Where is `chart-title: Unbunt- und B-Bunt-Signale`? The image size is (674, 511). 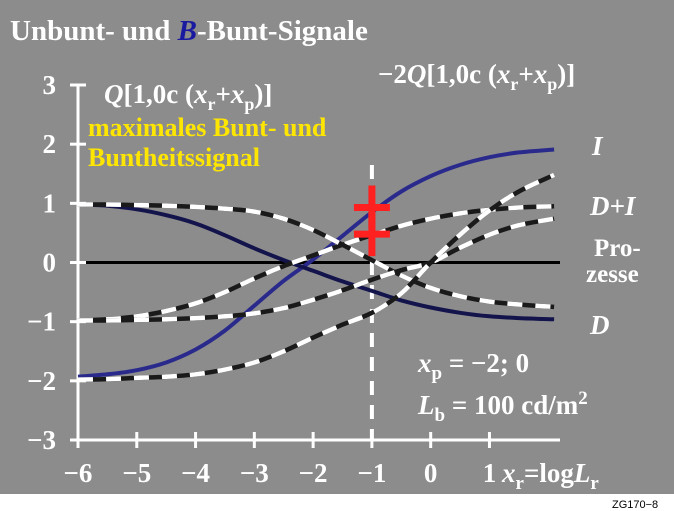
chart-title: Unbunt- und B-Bunt-Signale is located at coordinates (189, 31).